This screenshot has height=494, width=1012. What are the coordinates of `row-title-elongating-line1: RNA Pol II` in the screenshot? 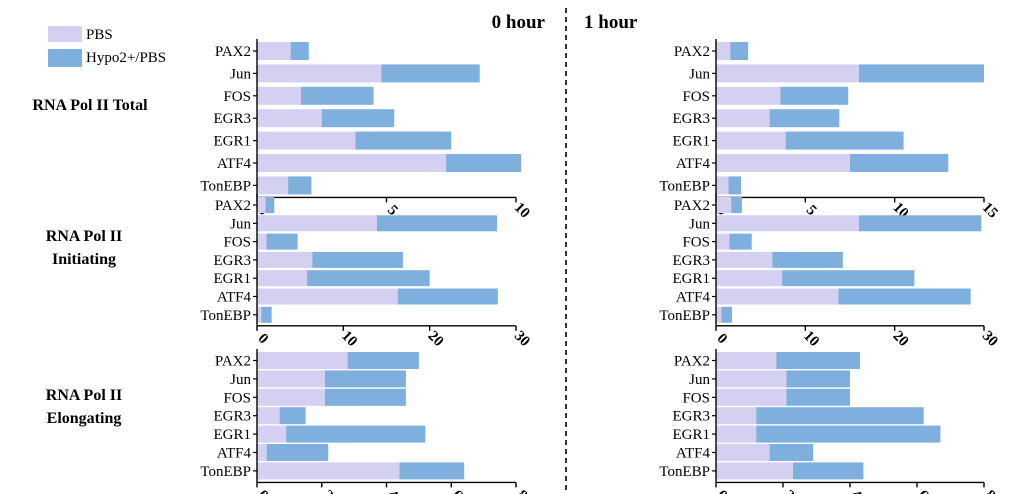 It's located at (84, 395).